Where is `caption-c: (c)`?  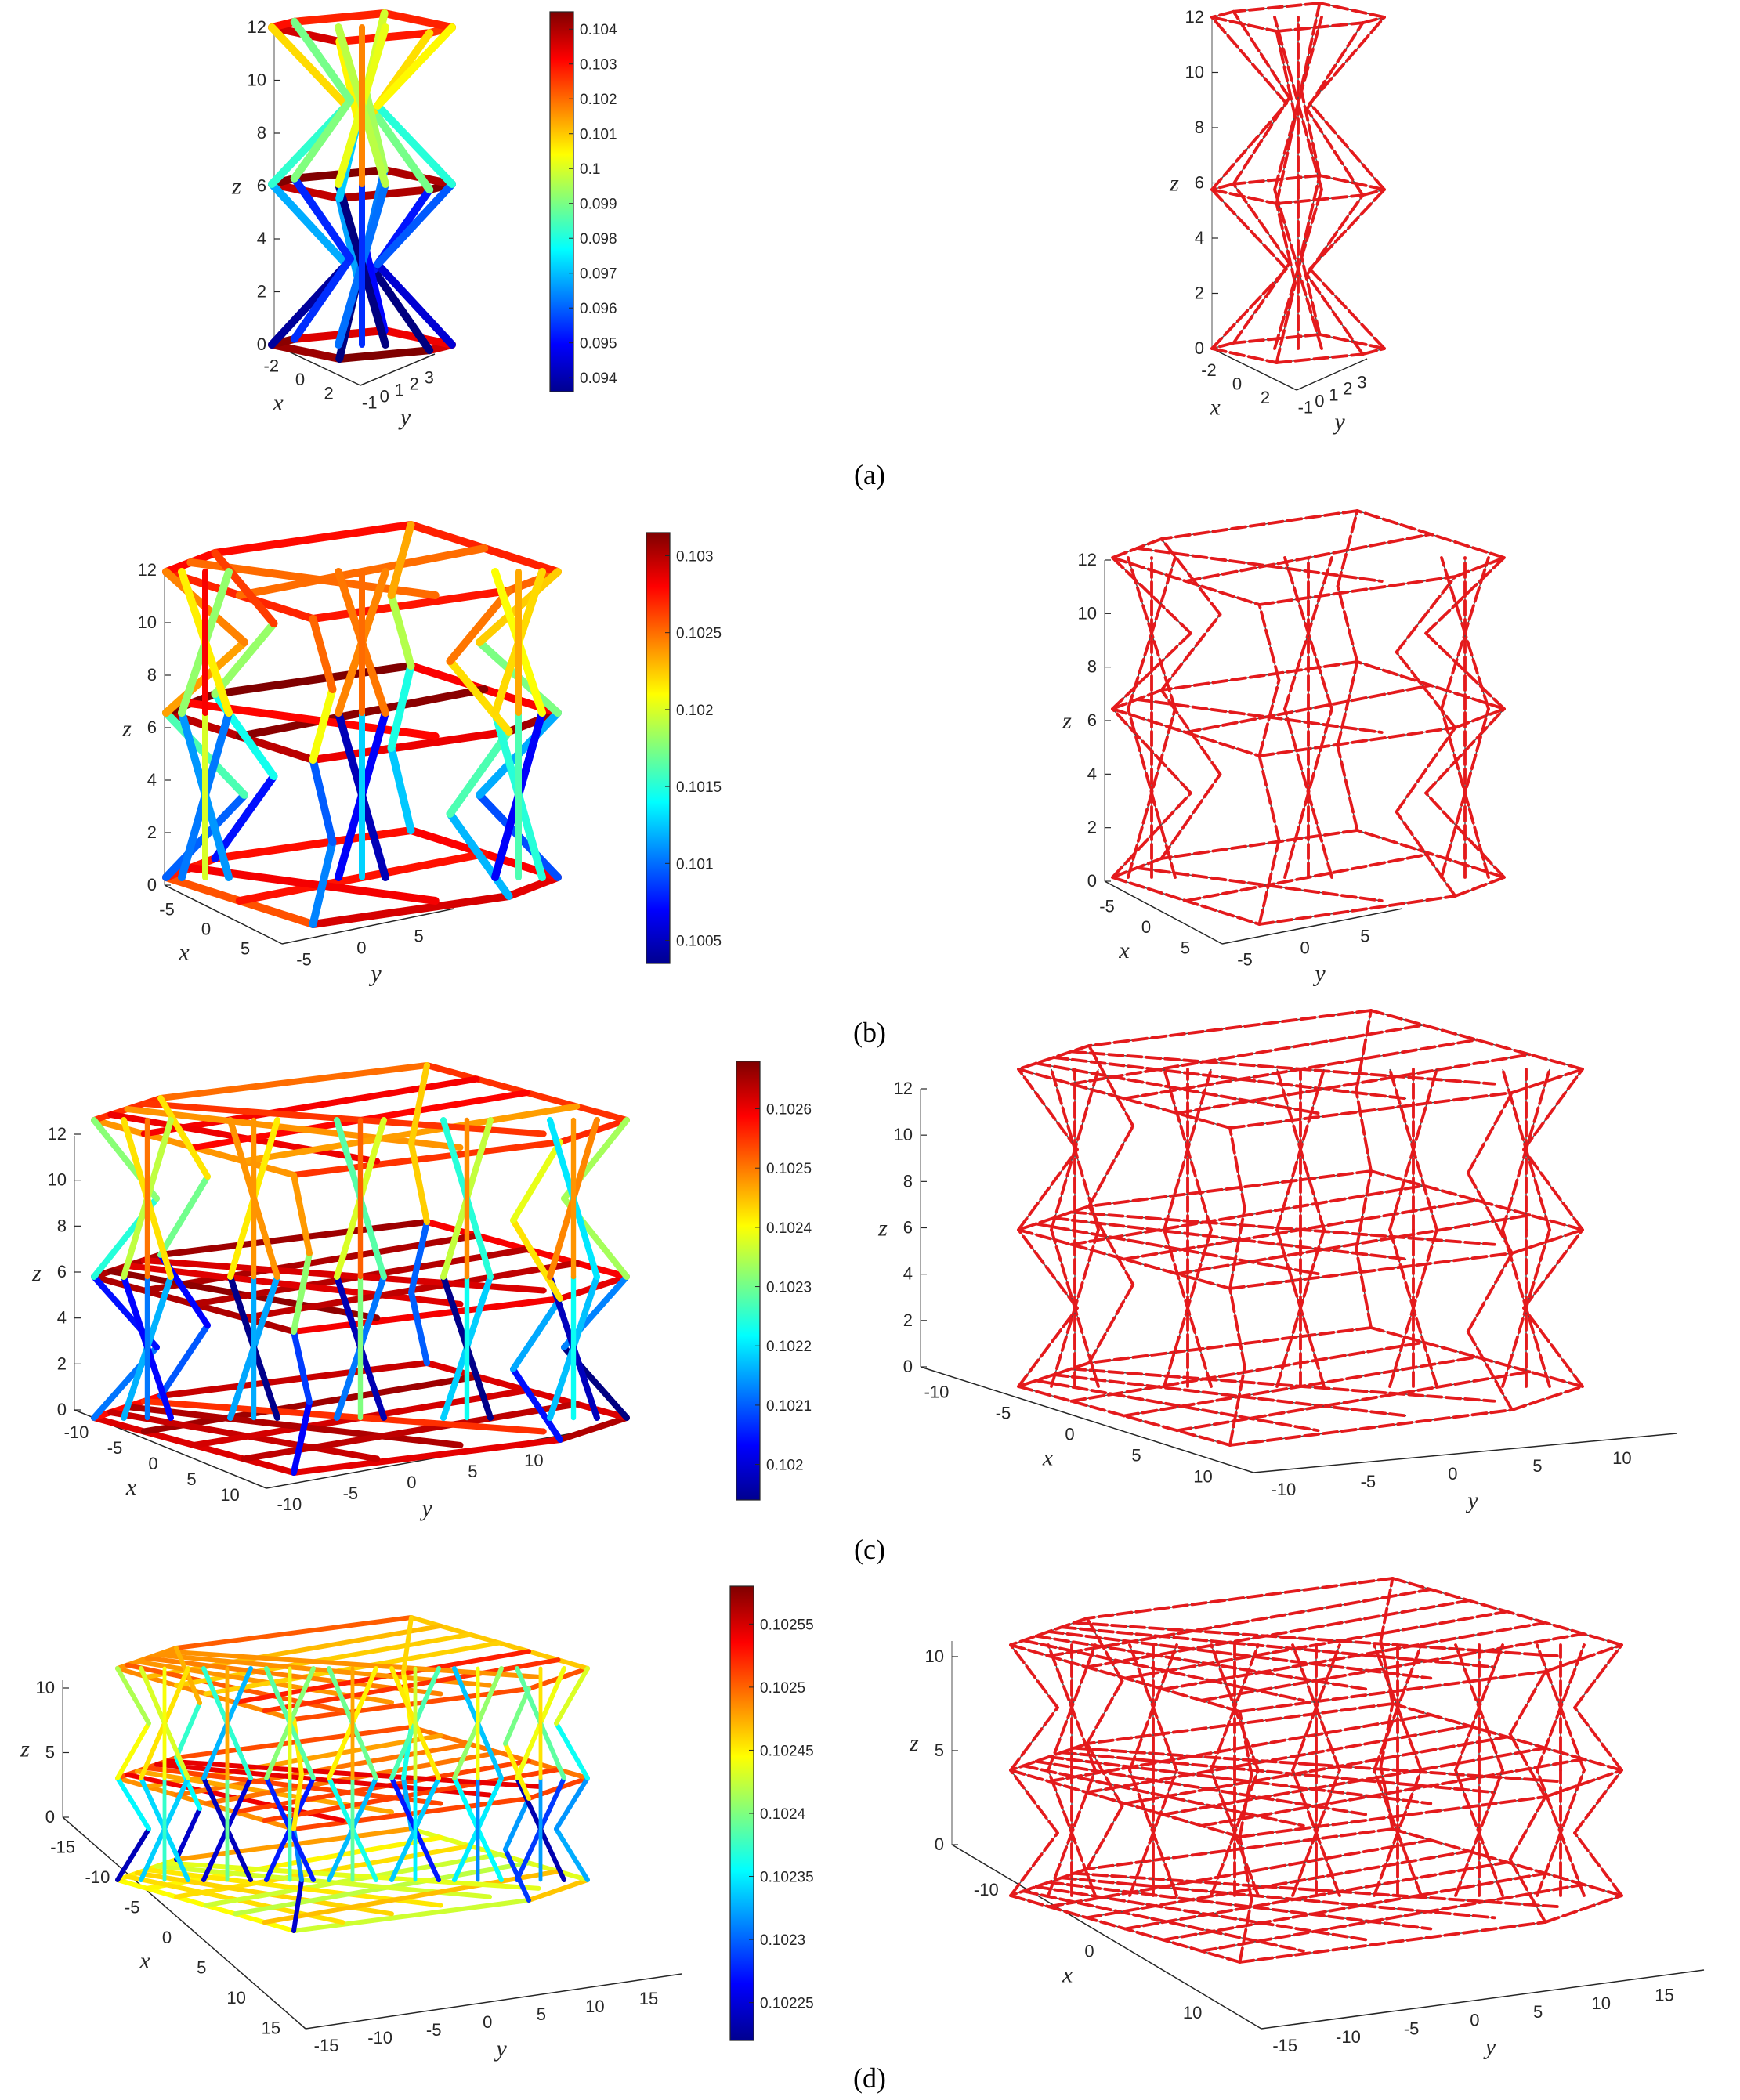 caption-c: (c) is located at coordinates (870, 1549).